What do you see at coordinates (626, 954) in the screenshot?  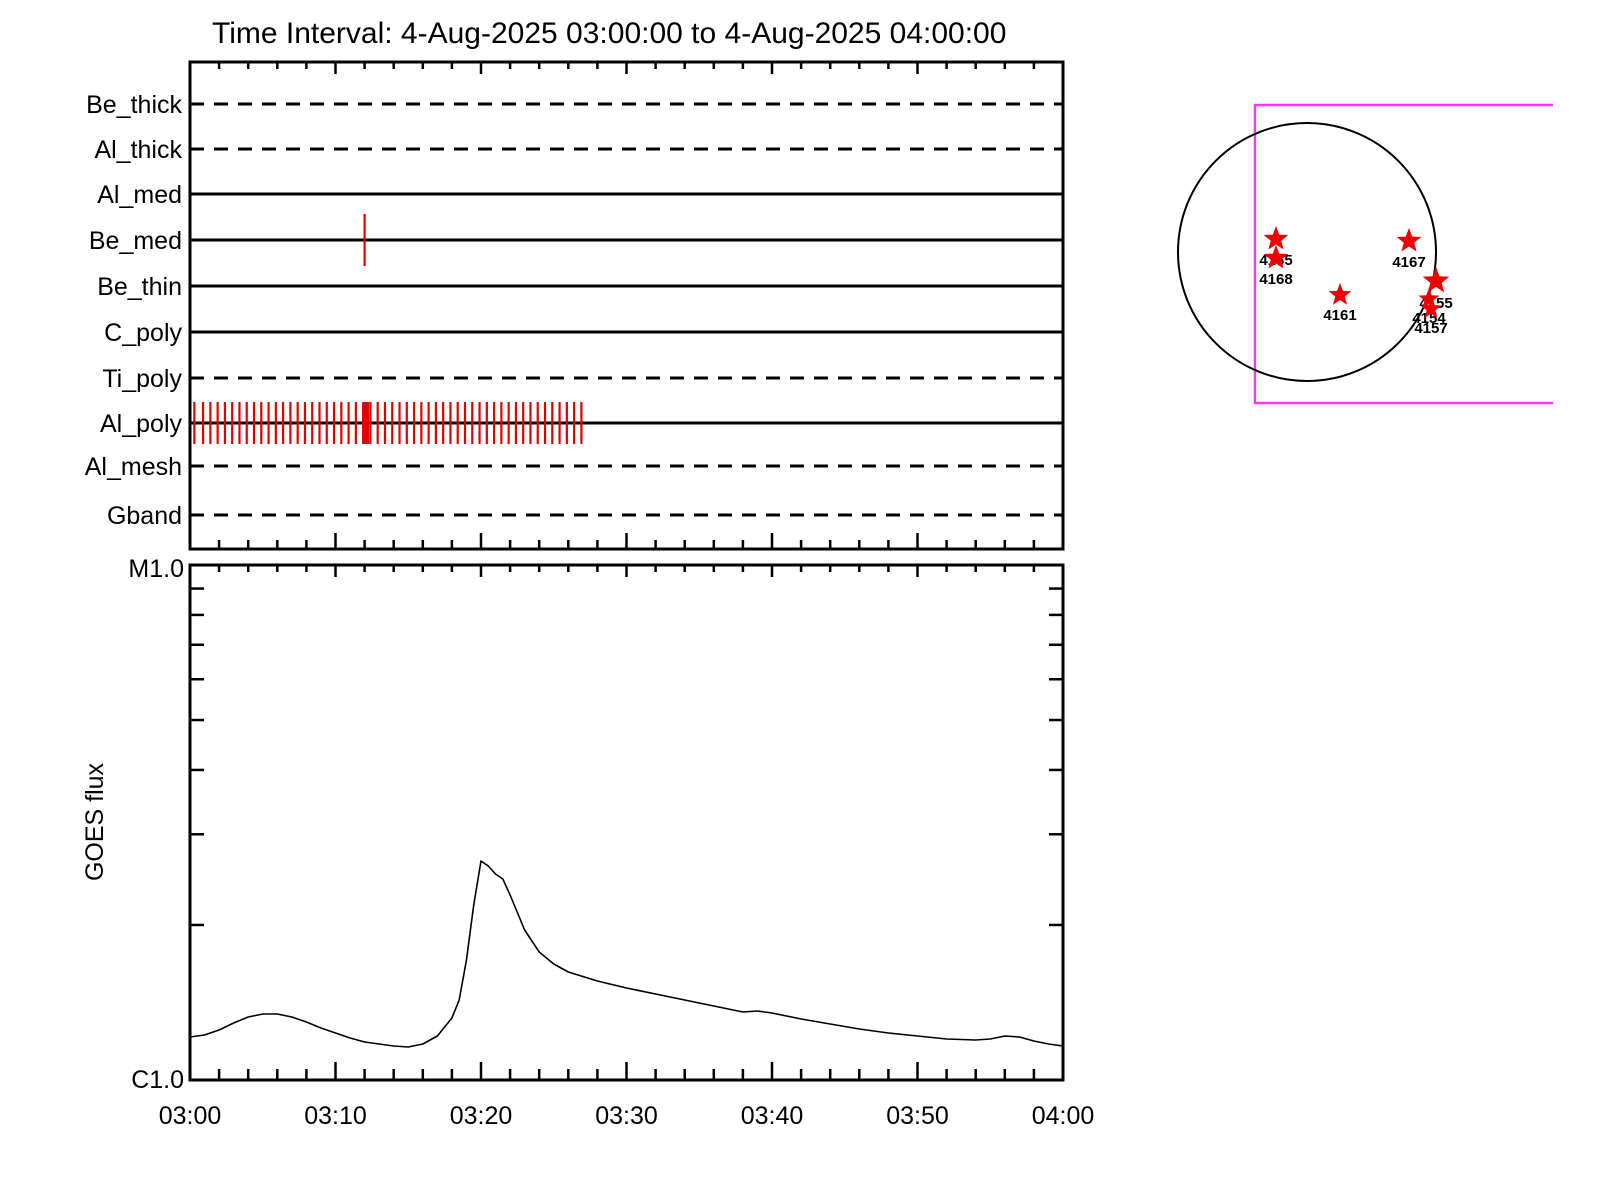 I see `goes-flux-curve` at bounding box center [626, 954].